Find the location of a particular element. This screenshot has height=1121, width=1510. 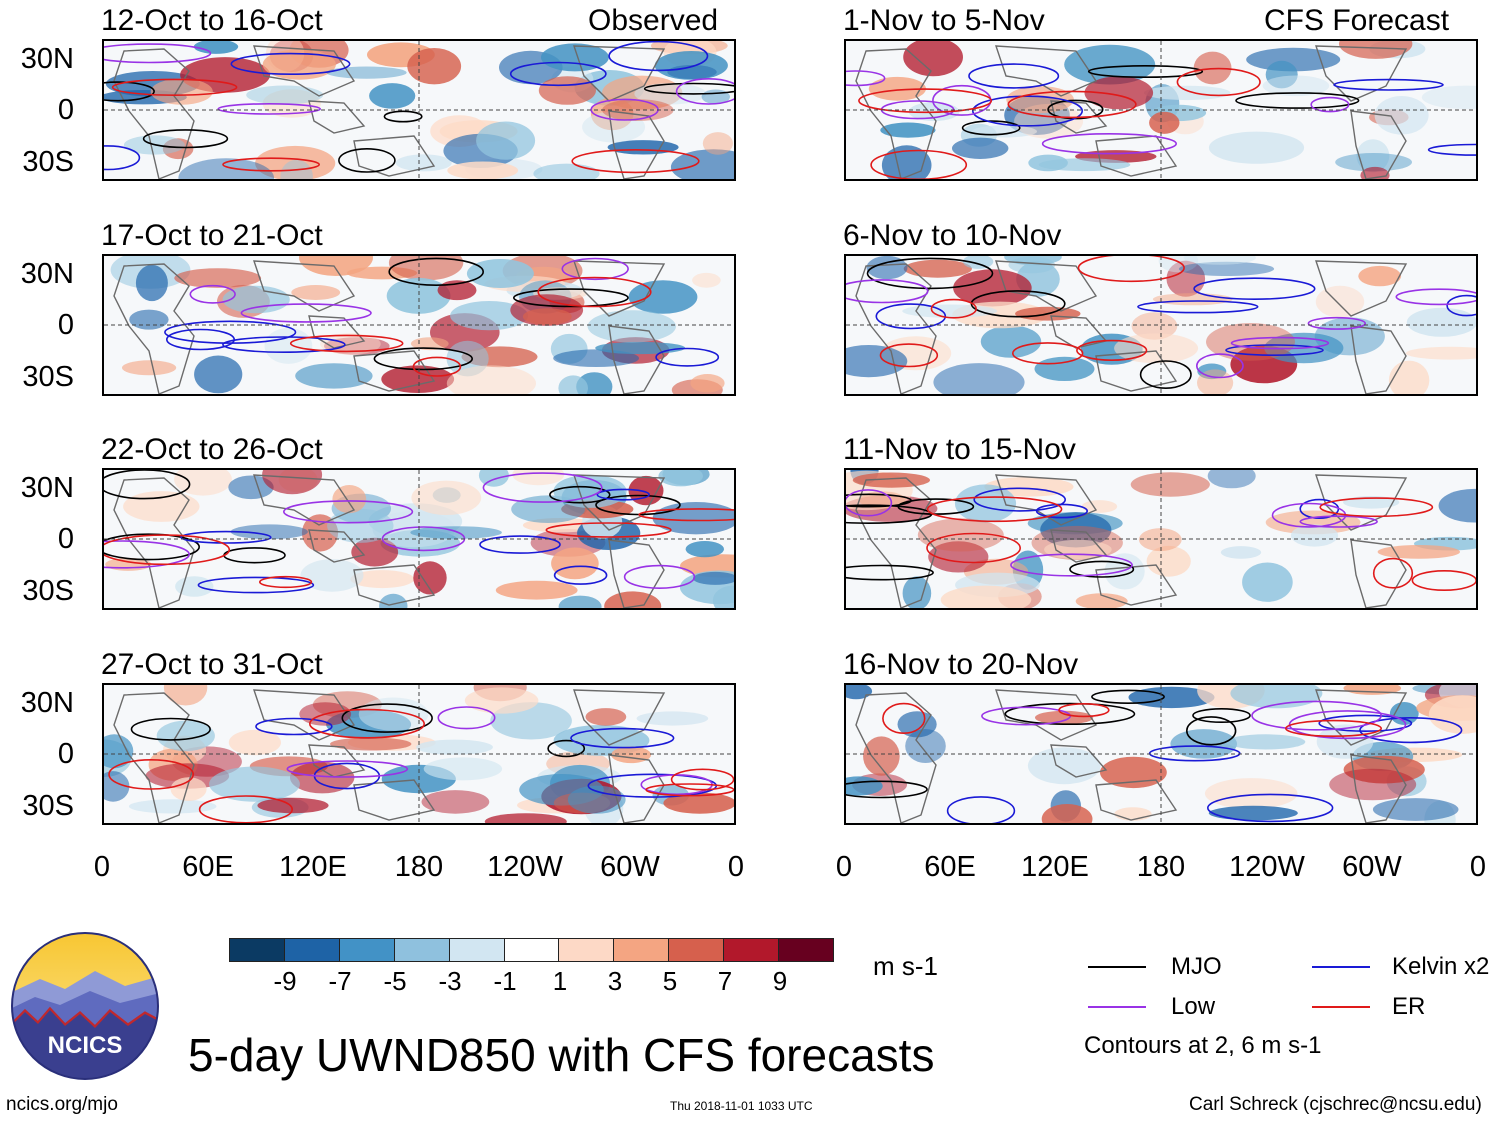

map-area is located at coordinates (419, 110).